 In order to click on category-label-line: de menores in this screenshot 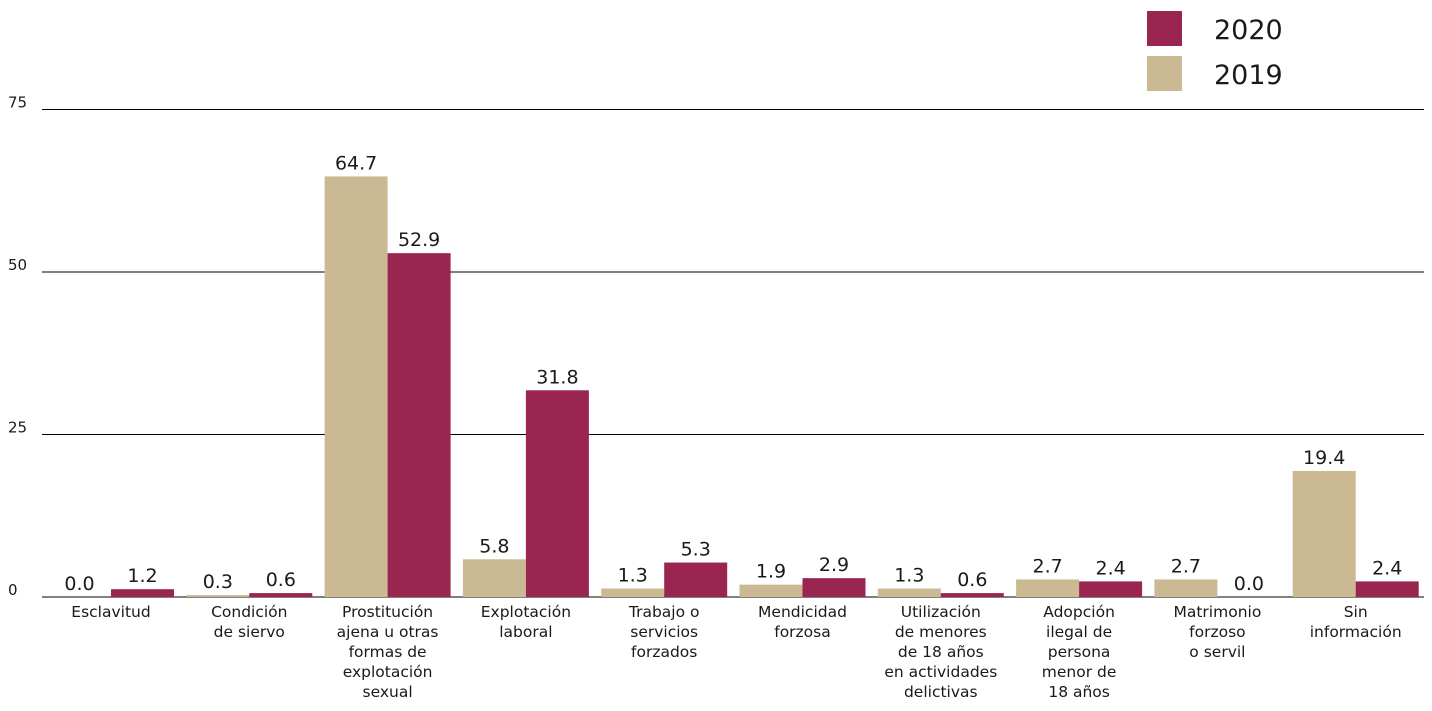, I will do `click(941, 632)`.